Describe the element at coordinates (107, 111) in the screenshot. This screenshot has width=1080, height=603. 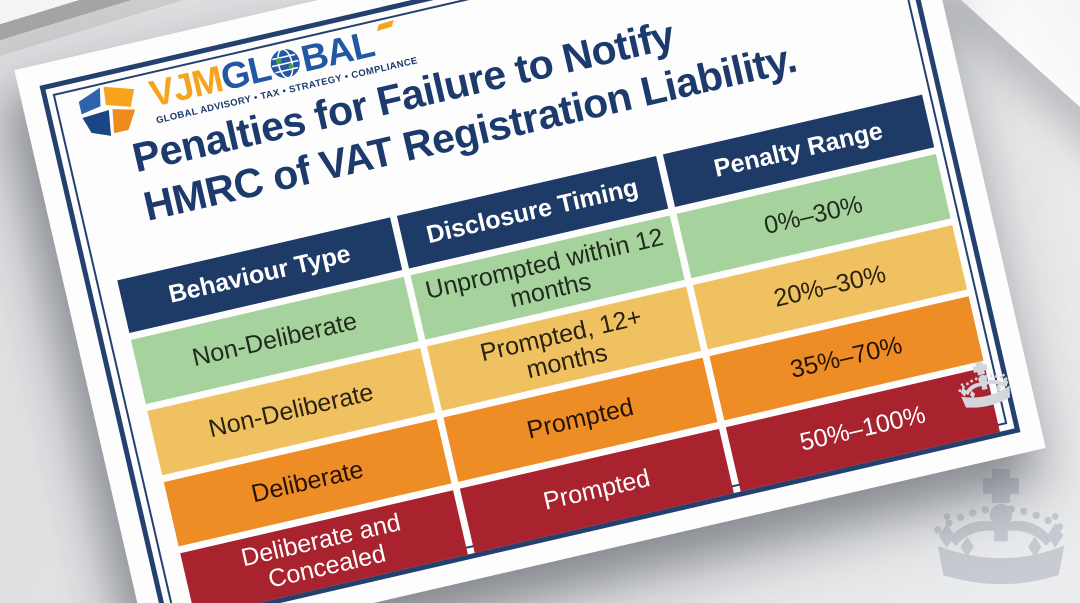
I see `vjm-logo-mark-icon` at that location.